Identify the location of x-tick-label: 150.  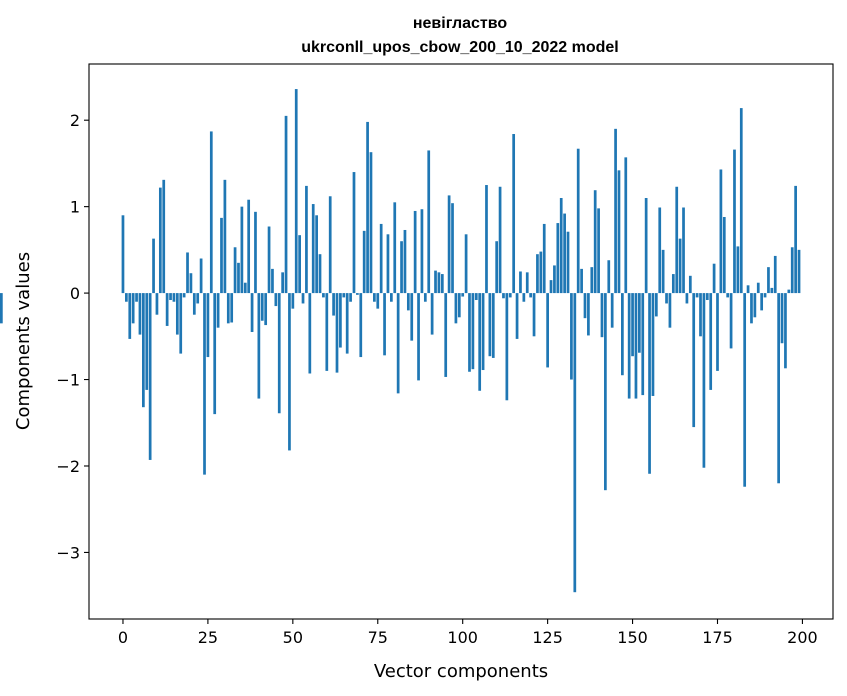
(632, 637).